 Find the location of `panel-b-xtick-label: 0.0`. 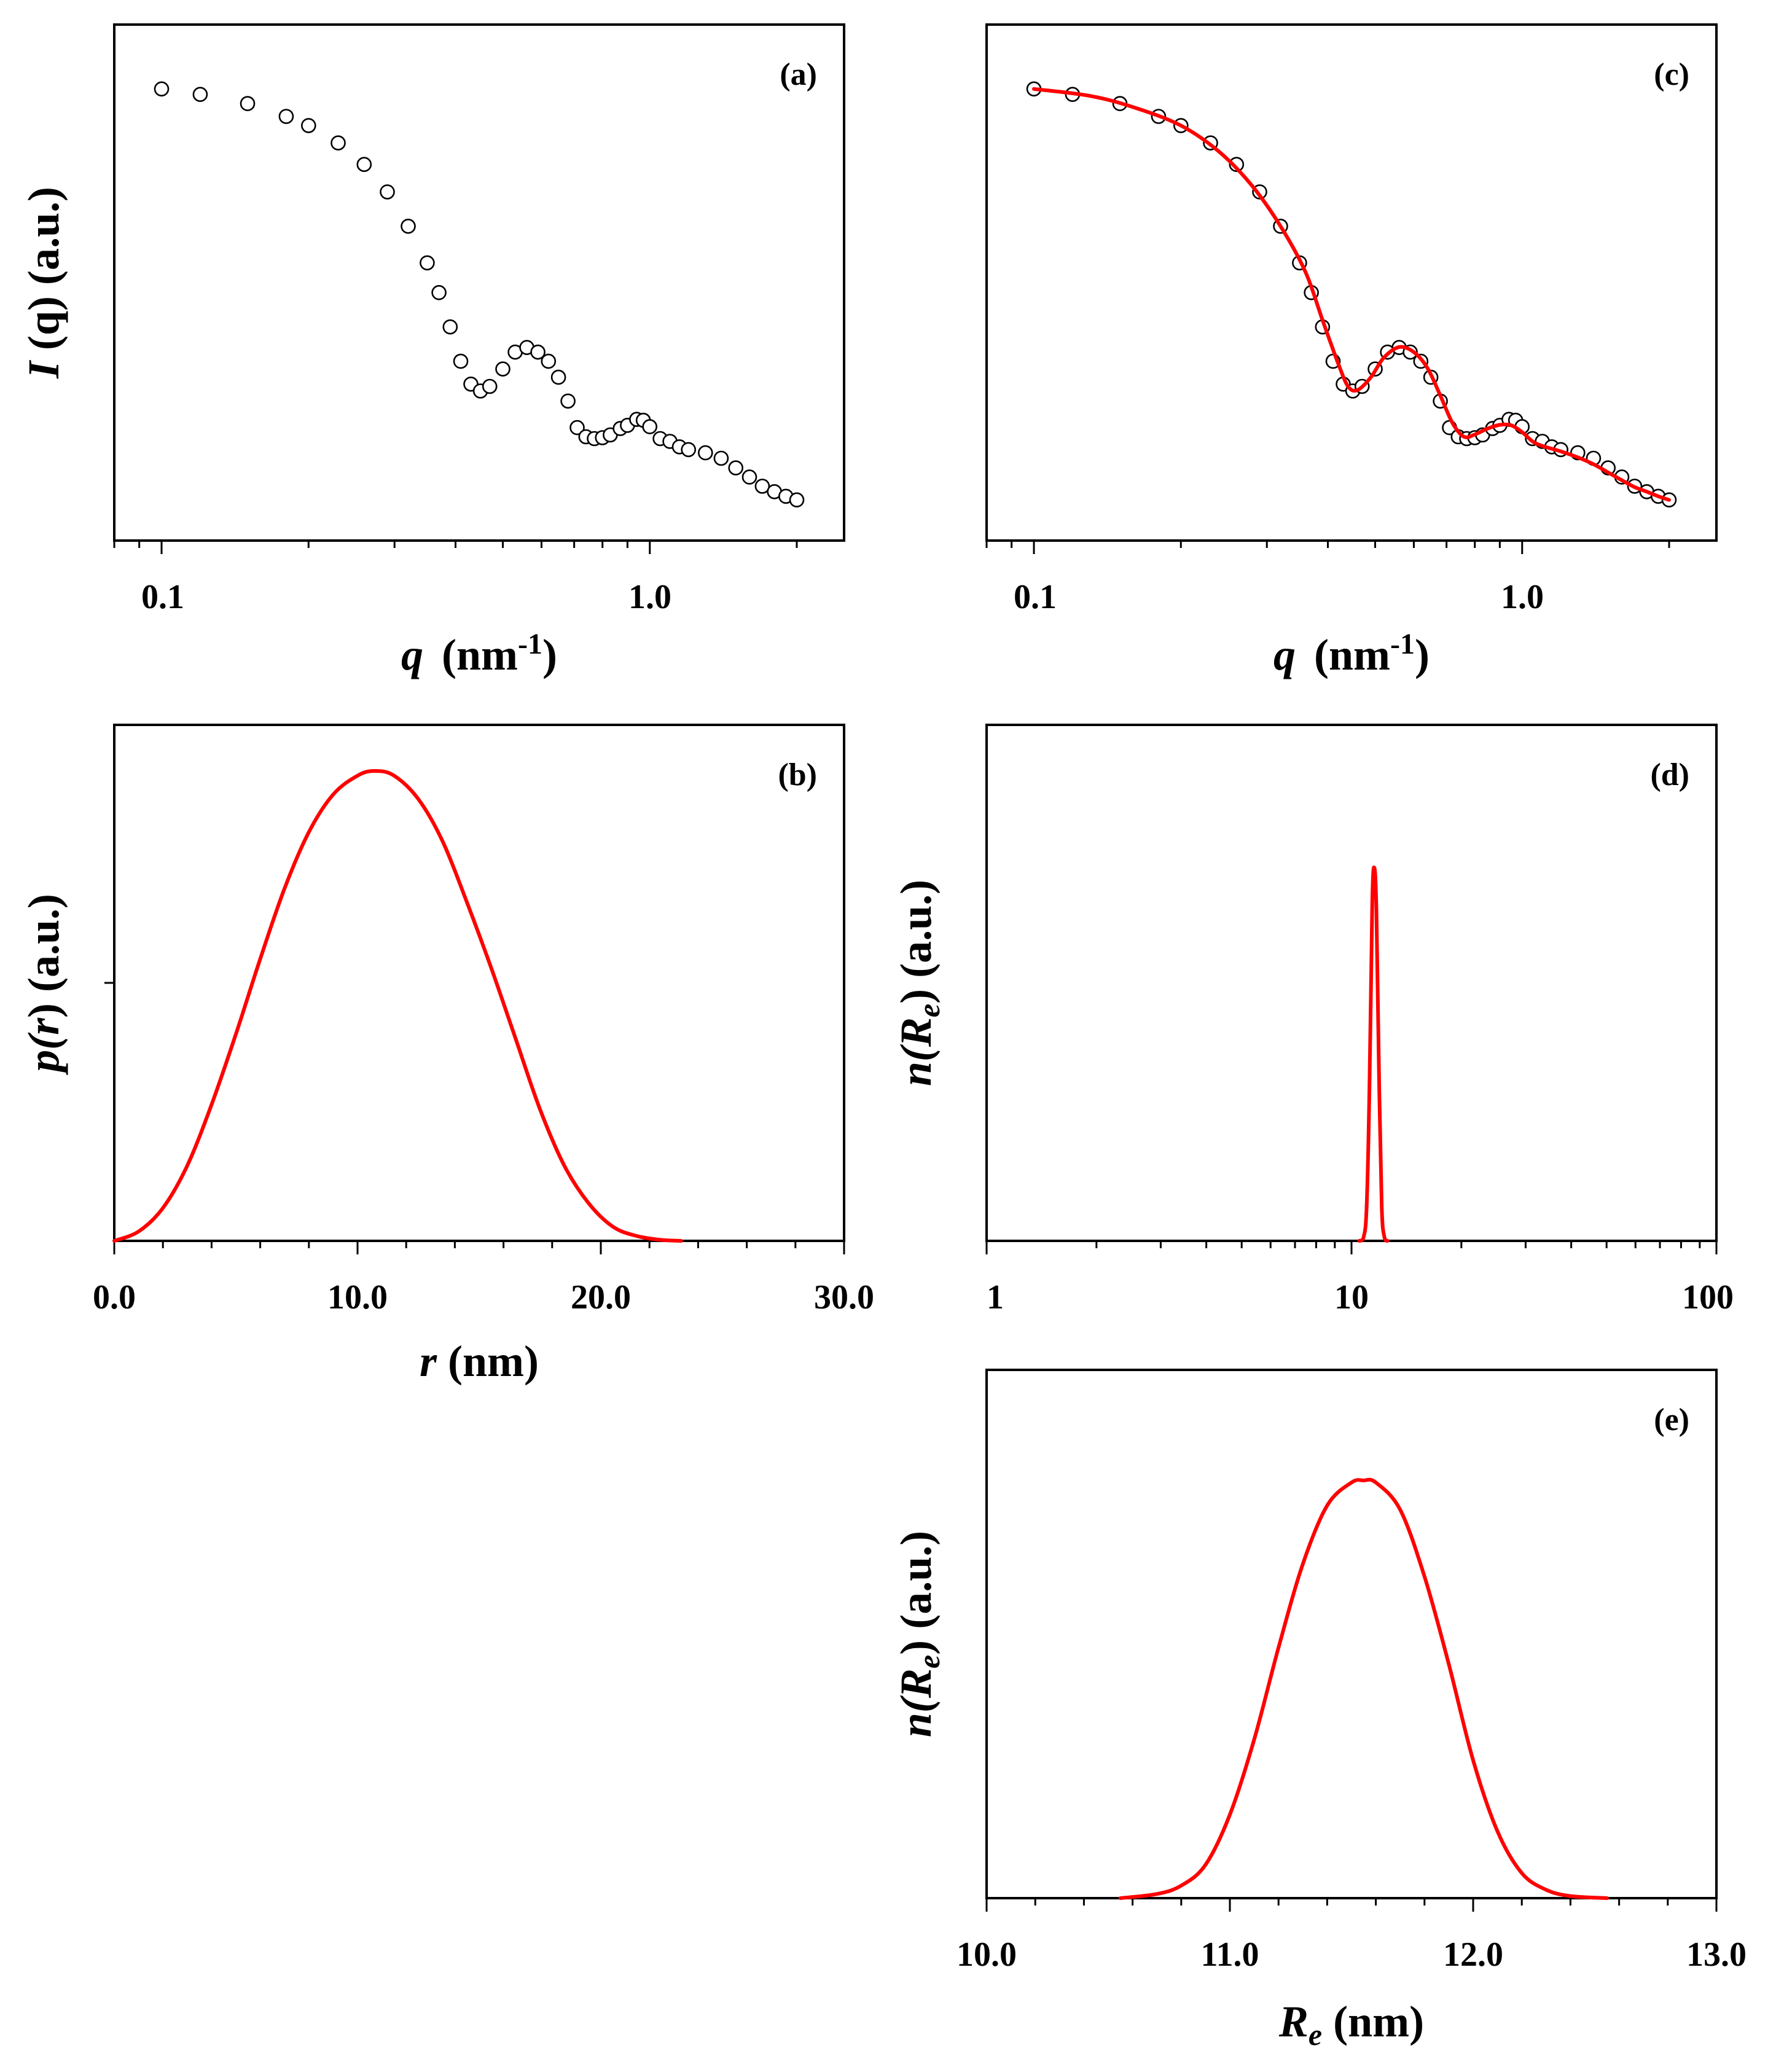

panel-b-xtick-label: 0.0 is located at coordinates (114, 1297).